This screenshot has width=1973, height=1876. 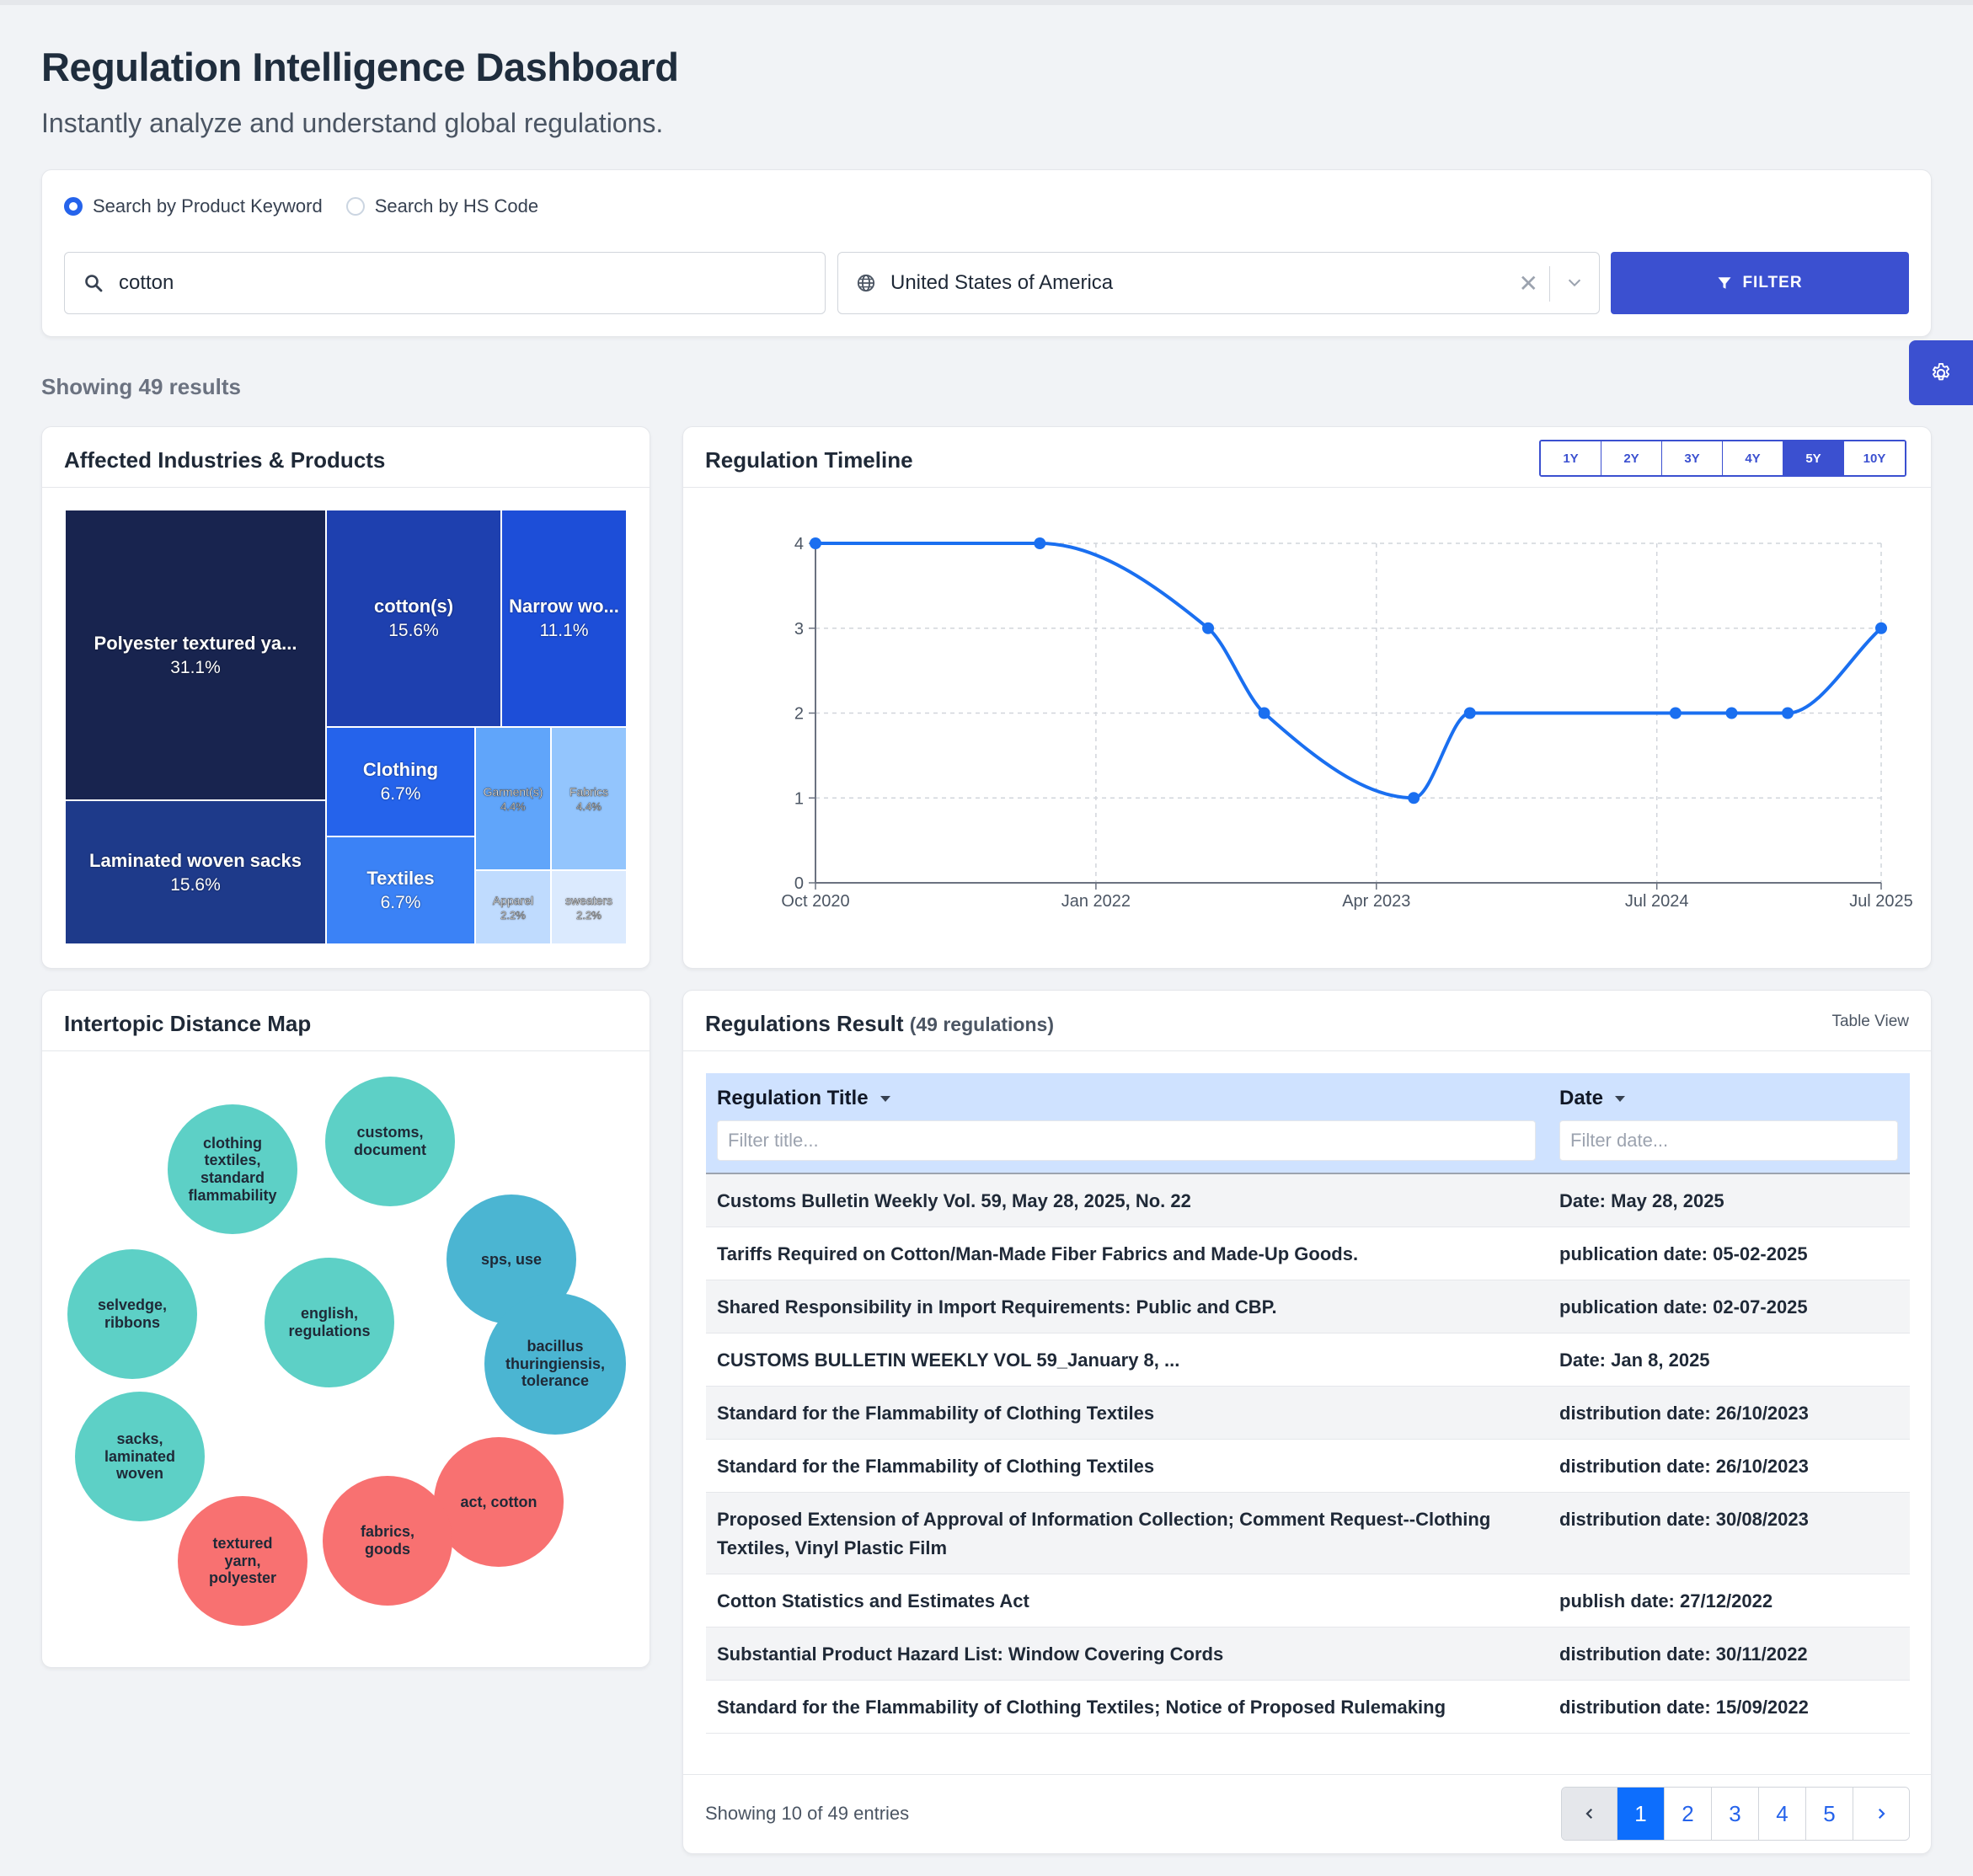 What do you see at coordinates (499, 1502) in the screenshot?
I see `topic-bubble: act, cotton` at bounding box center [499, 1502].